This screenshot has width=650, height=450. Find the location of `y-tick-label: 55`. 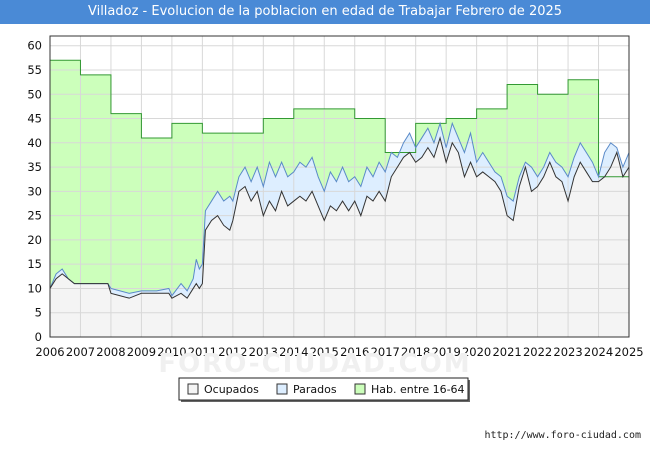

y-tick-label: 55 is located at coordinates (34, 70).